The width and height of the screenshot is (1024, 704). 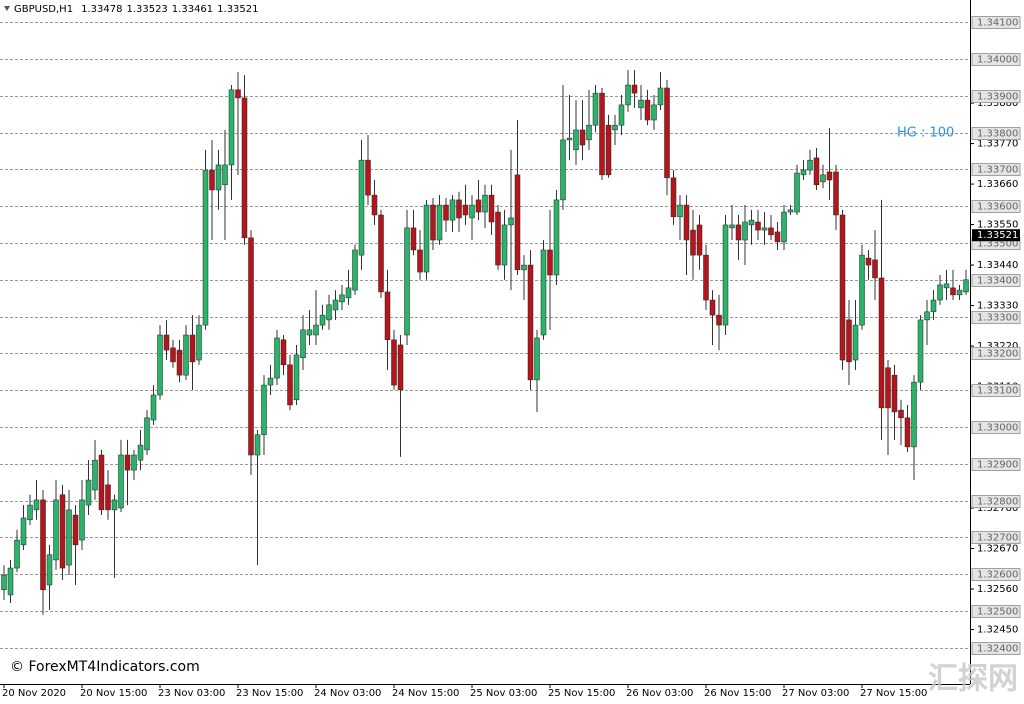 I want to click on y-tick-label: 1.32780, so click(x=997, y=508).